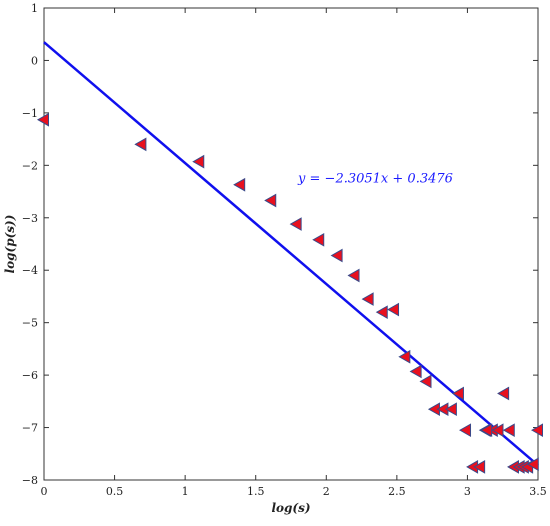  Describe the element at coordinates (30, 113) in the screenshot. I see `y-tick-label: −1` at that location.